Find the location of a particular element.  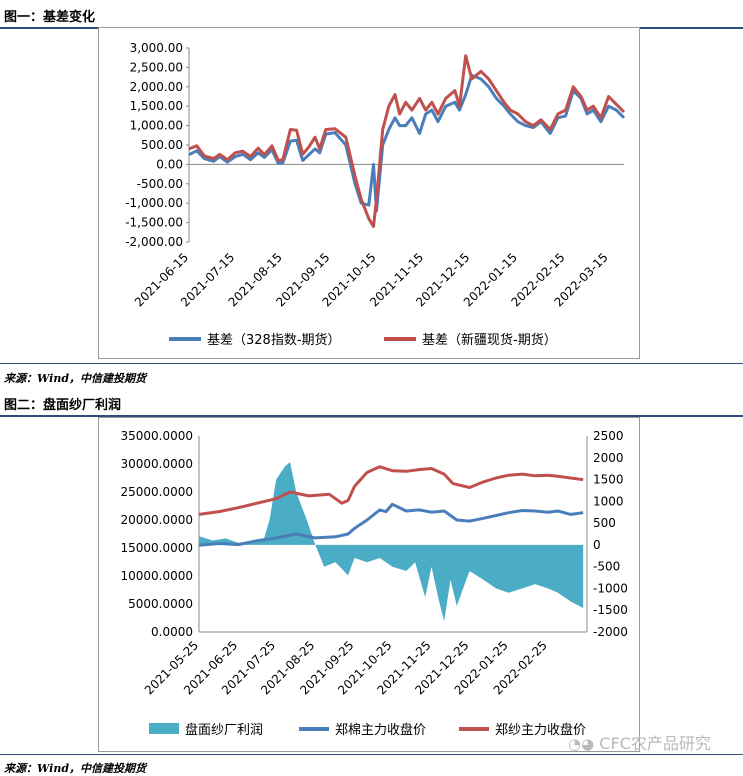

left-tick-label: 30000.0000 is located at coordinates (156, 464).